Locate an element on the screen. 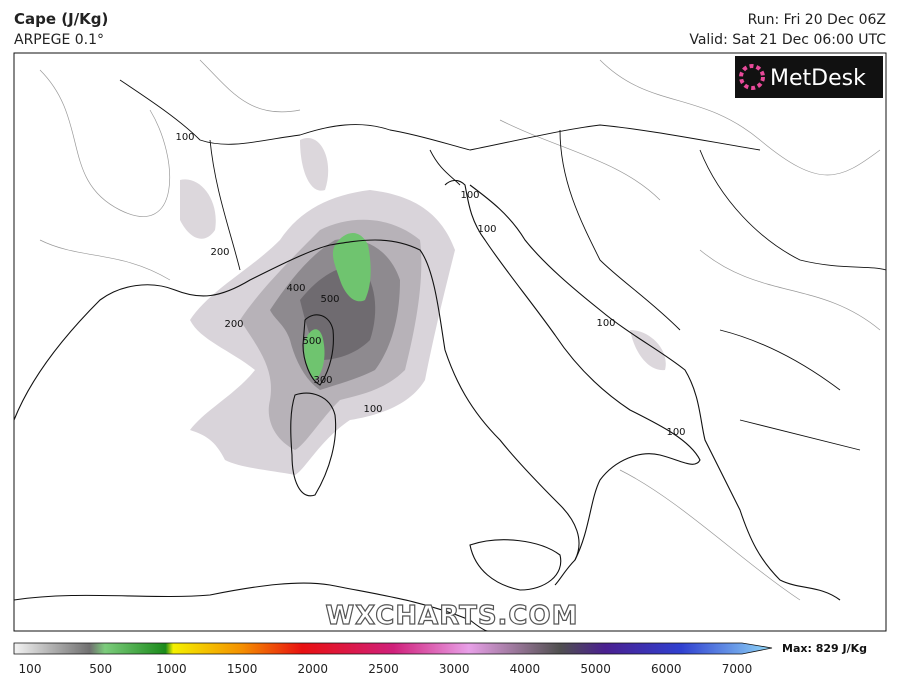 The image size is (900, 691). run: Run: Fri 20 Dec 06Z is located at coordinates (817, 20).